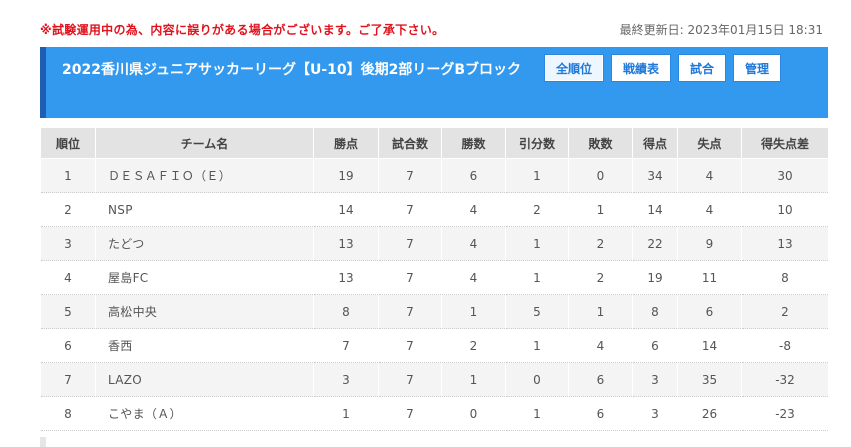 This screenshot has height=447, width=851. Describe the element at coordinates (655, 277) in the screenshot. I see `goals-for-cell: 19` at that location.